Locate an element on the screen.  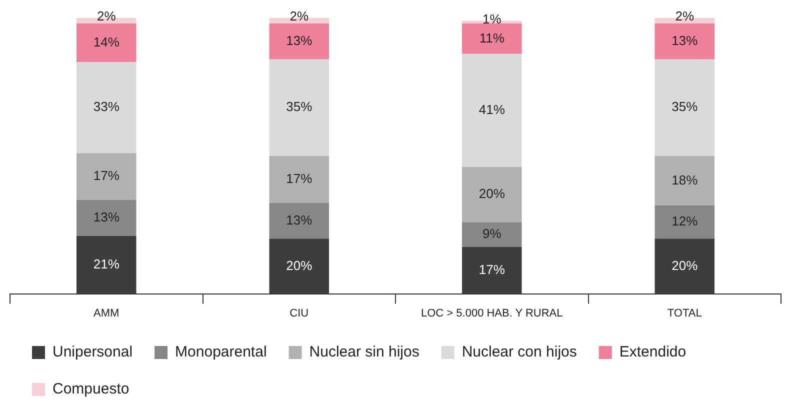
data-label: 9% is located at coordinates (492, 234).